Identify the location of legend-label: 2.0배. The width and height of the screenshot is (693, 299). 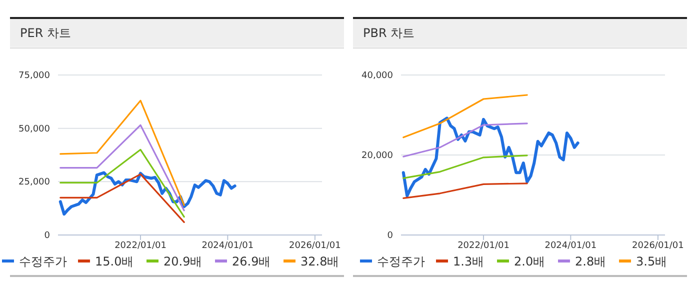
(530, 261).